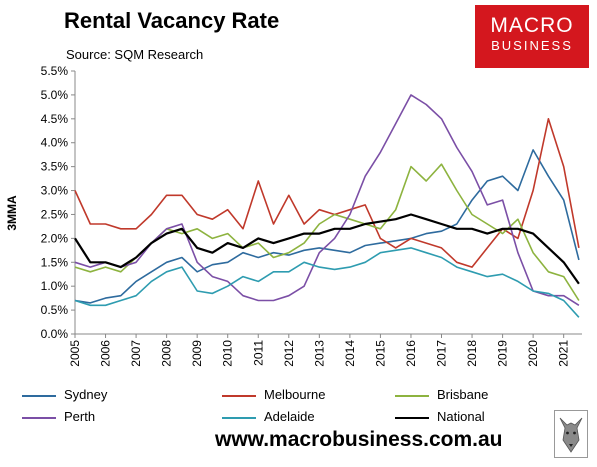 This screenshot has height=467, width=597. Describe the element at coordinates (55, 334) in the screenshot. I see `y-tick-label: 0.0%` at that location.